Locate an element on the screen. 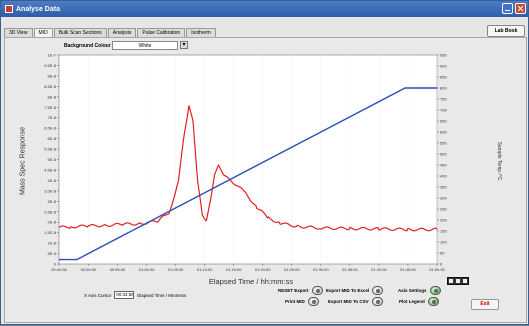  reset-export-button is located at coordinates (317, 290).